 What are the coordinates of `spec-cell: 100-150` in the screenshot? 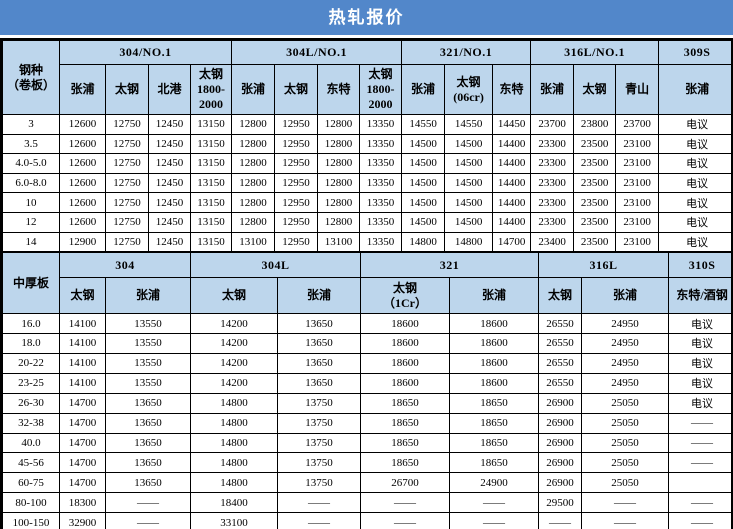 It's located at (31, 520).